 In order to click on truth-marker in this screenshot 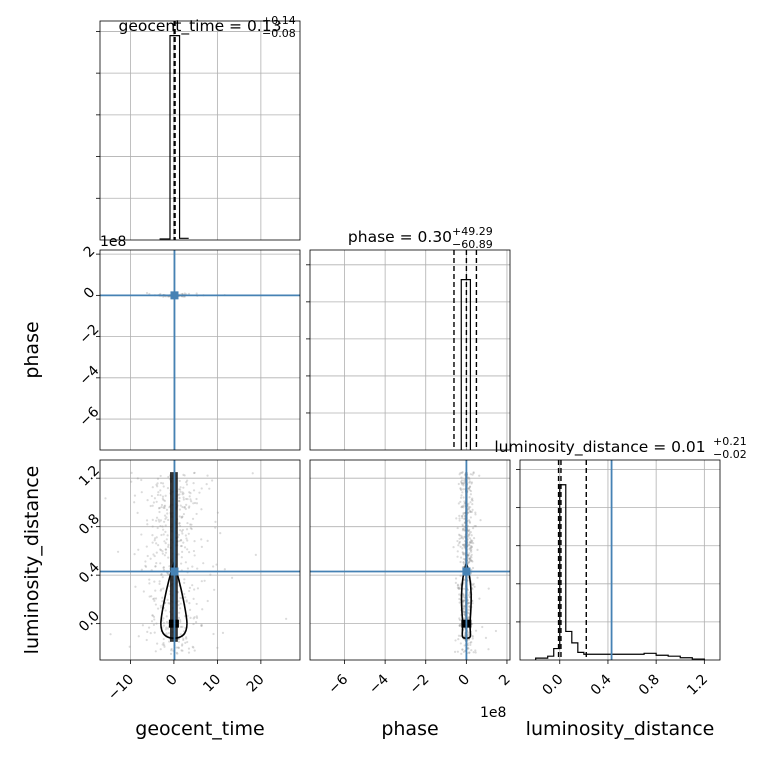, I will do `click(174, 295)`.